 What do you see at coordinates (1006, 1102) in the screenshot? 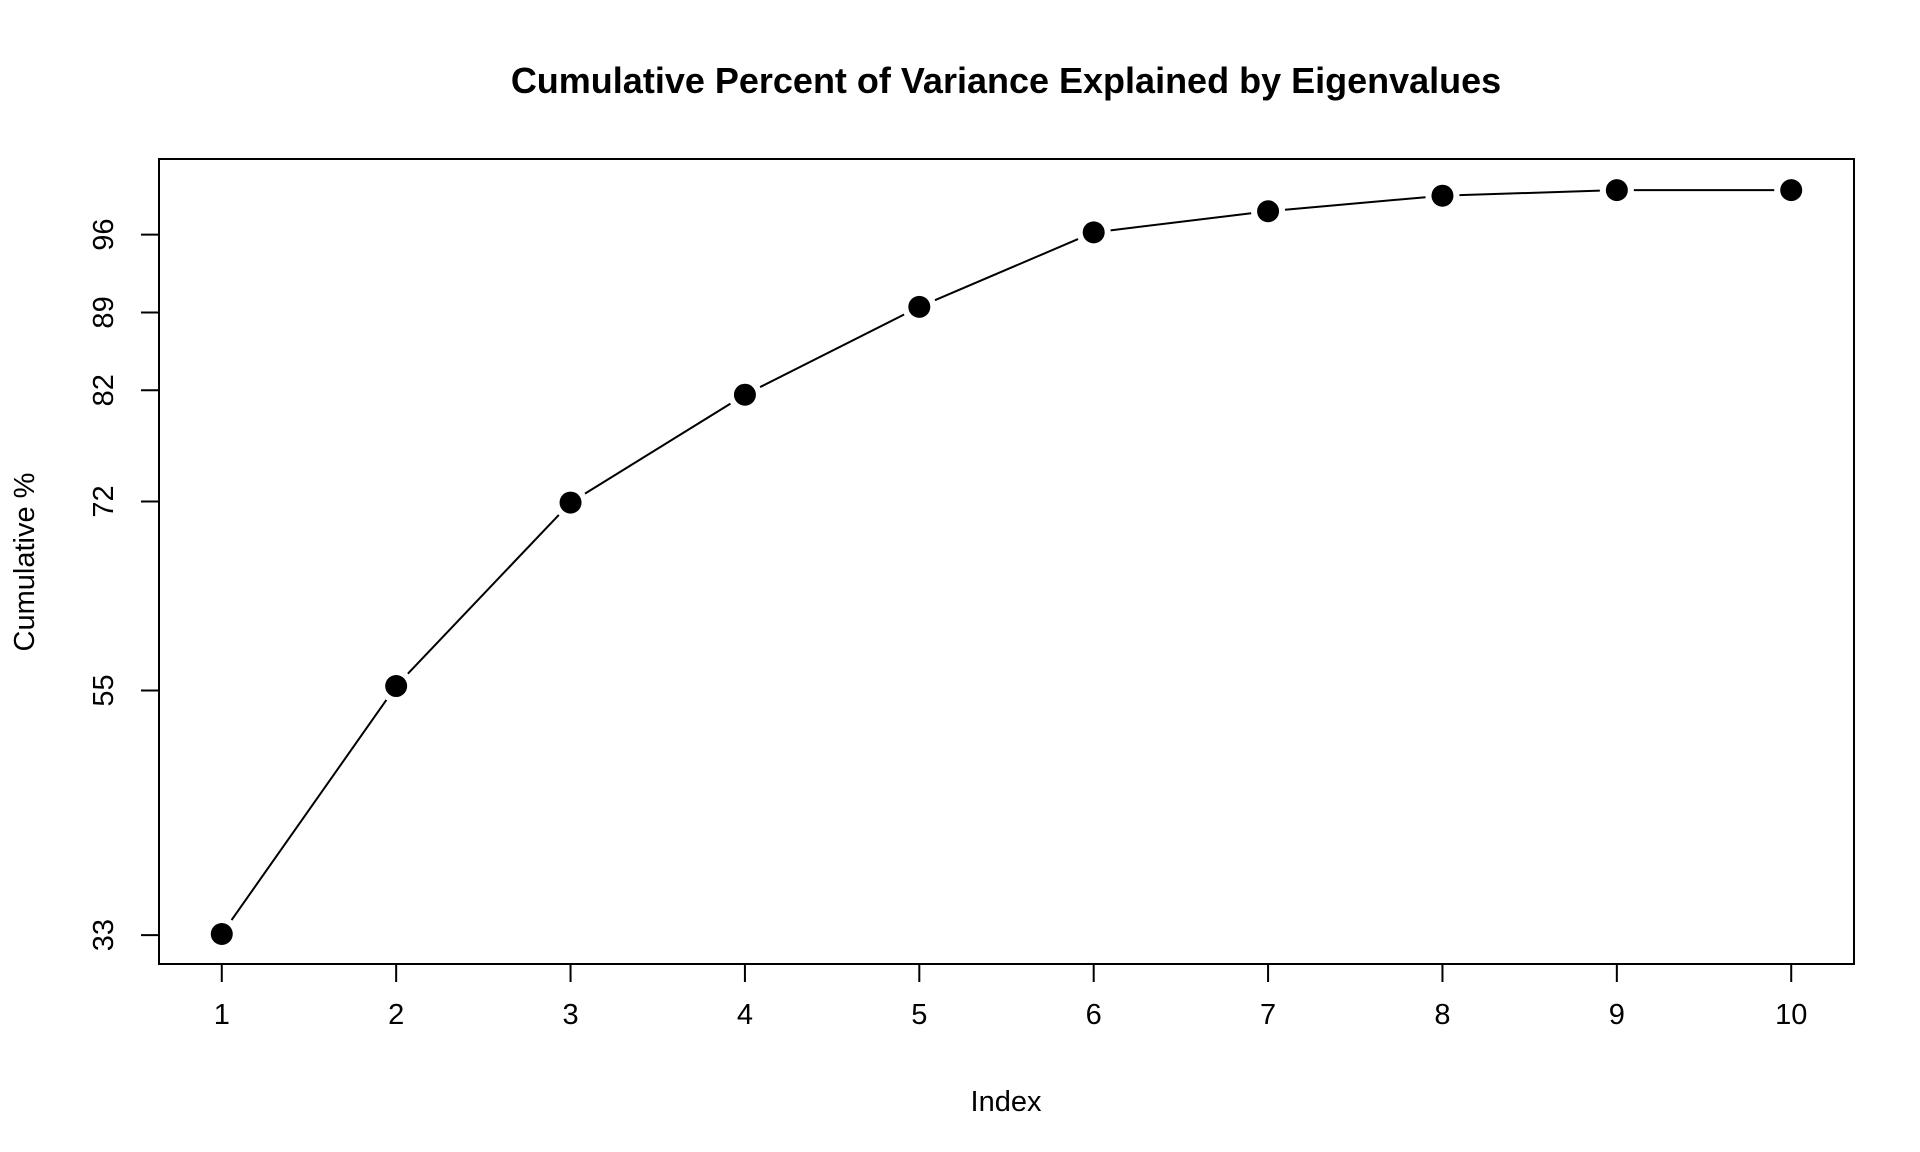
I see `x-axis-label: Index` at bounding box center [1006, 1102].